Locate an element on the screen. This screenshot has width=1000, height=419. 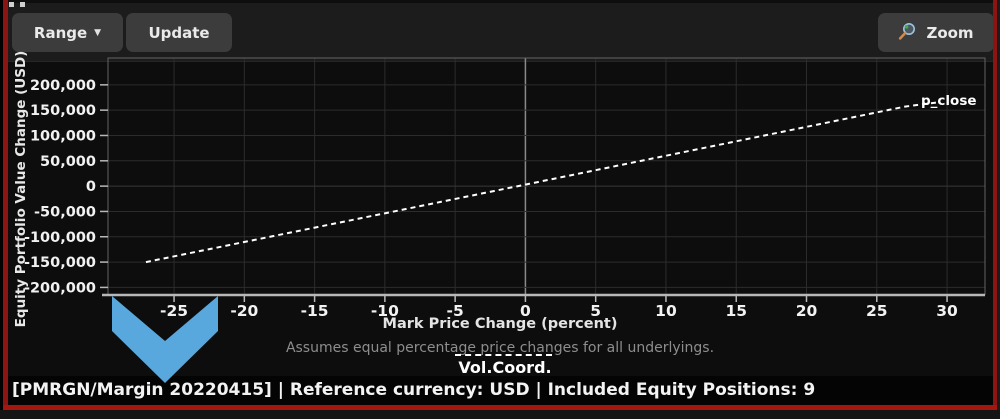
update-button-label: Update is located at coordinates (179, 32).